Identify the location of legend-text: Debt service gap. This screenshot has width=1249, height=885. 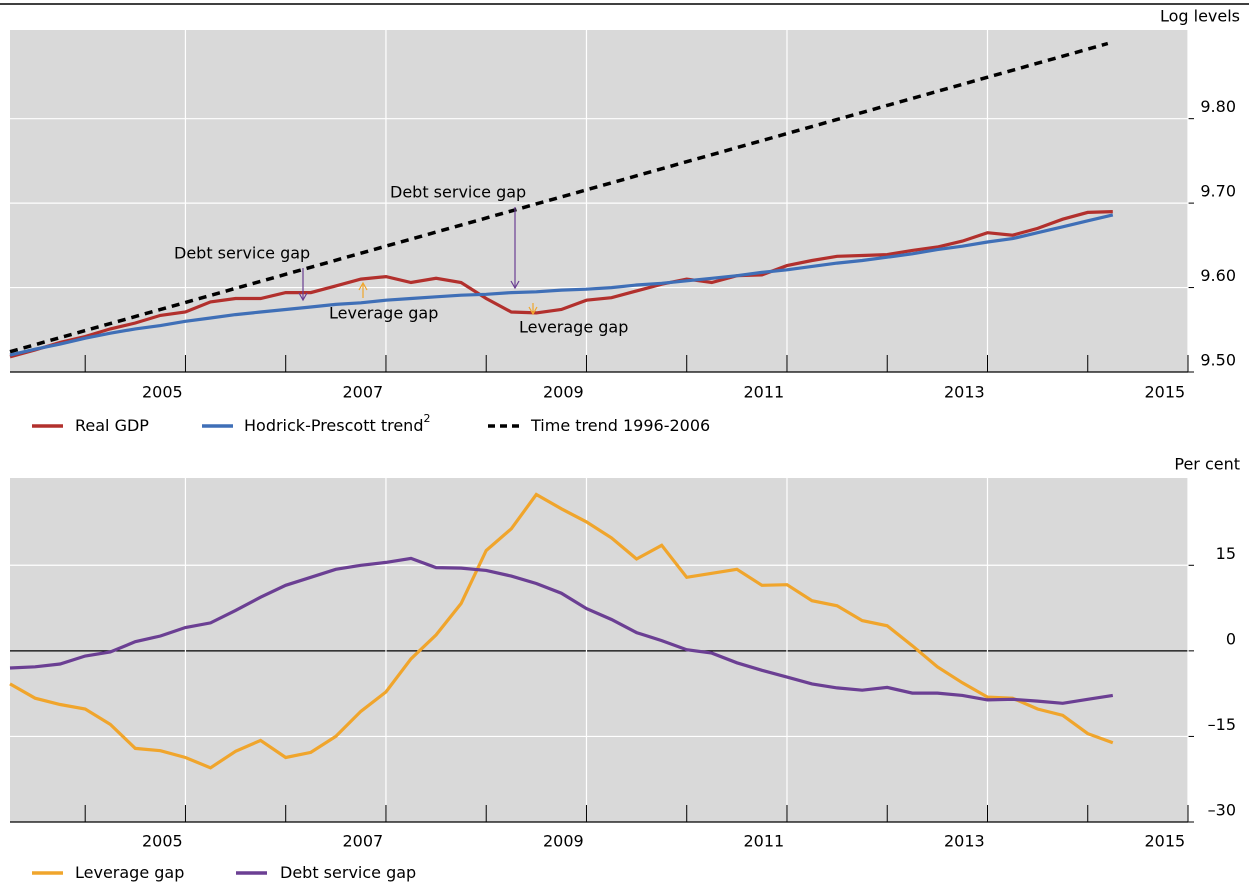
(348, 872).